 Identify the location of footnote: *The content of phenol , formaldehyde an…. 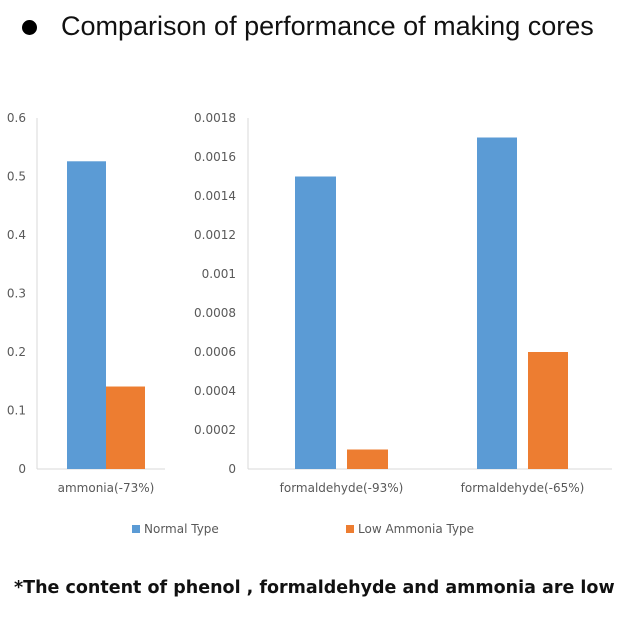
(314, 588).